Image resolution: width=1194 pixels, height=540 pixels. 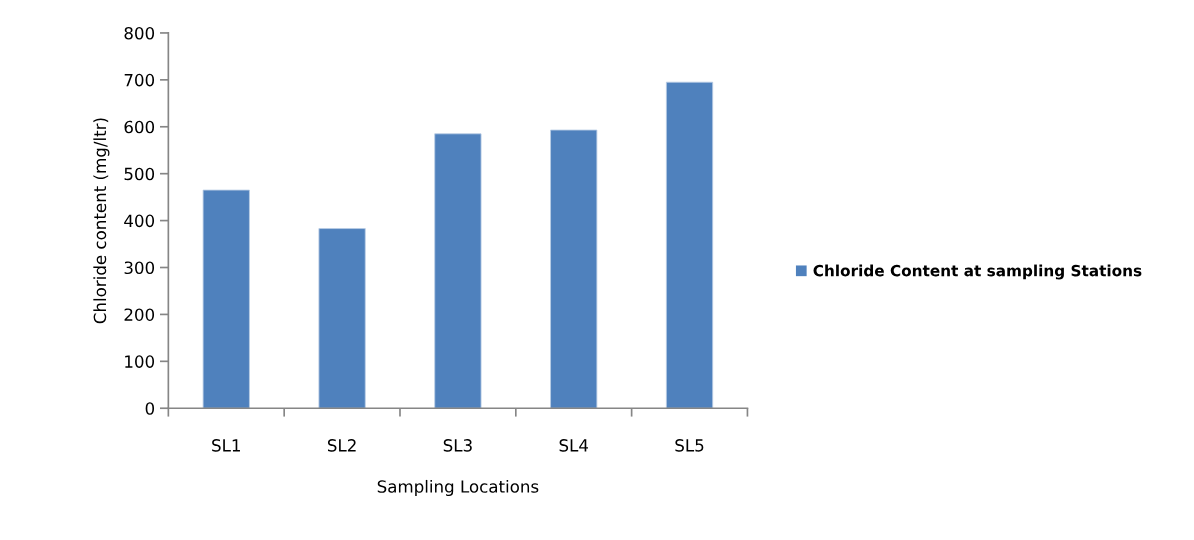 I want to click on y-tick-label: 200, so click(x=139, y=314).